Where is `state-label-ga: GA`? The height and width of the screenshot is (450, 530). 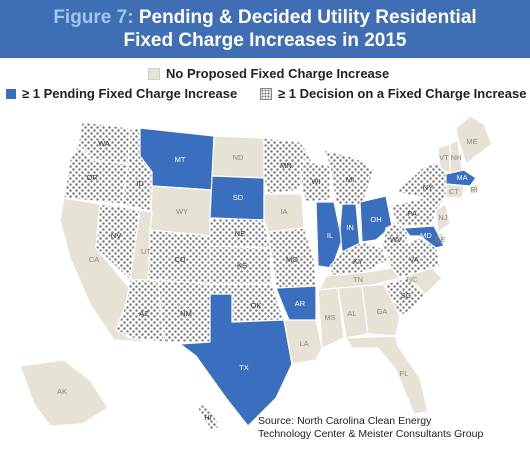 state-label-ga: GA is located at coordinates (382, 311).